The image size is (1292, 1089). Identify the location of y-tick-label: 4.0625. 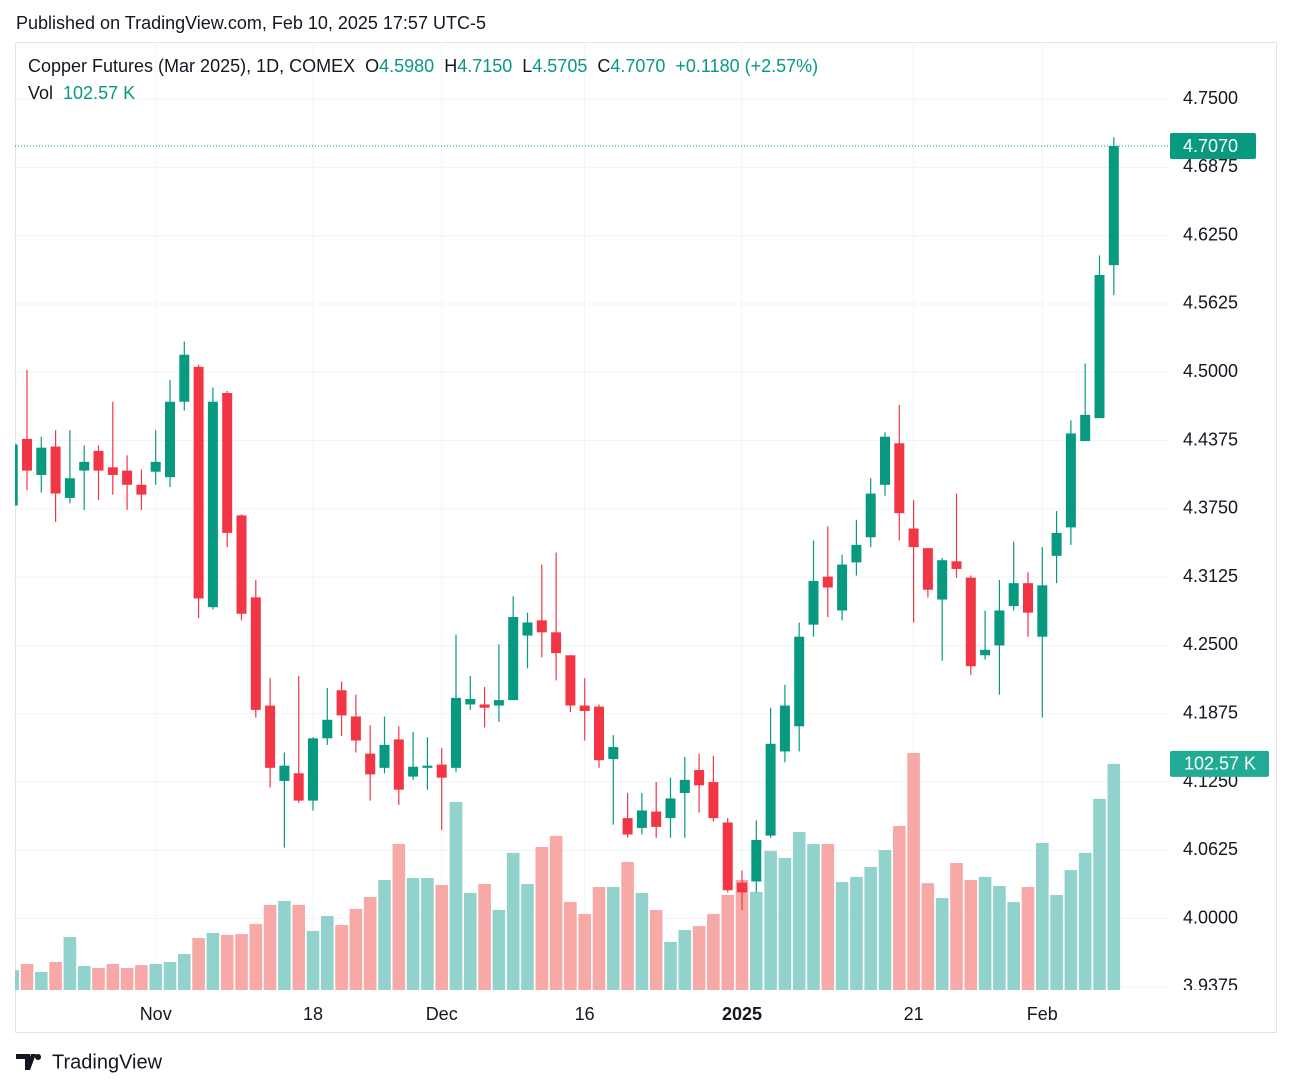
(1210, 849).